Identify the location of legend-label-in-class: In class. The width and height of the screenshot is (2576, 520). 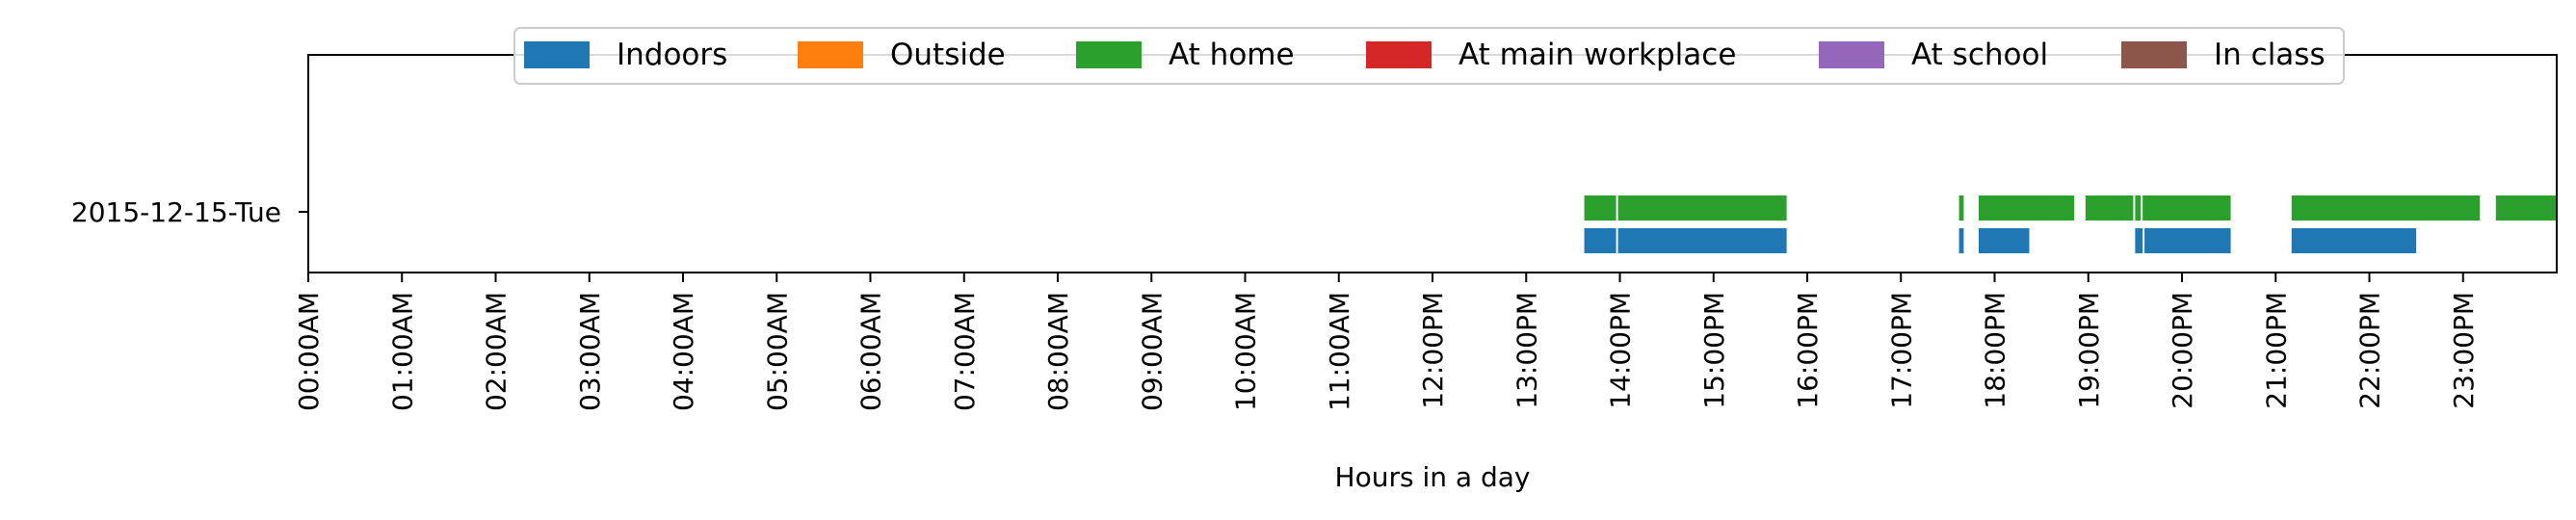
(2270, 55).